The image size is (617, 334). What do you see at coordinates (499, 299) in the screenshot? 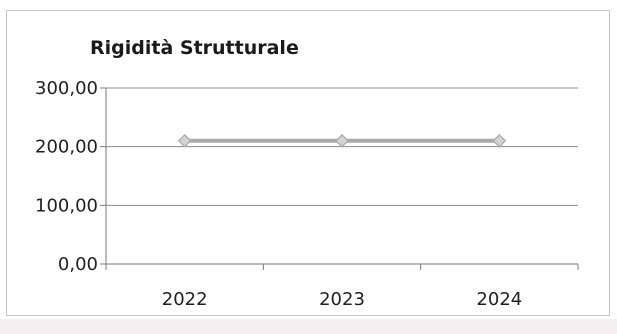
I see `x-tick-label: 2024` at bounding box center [499, 299].